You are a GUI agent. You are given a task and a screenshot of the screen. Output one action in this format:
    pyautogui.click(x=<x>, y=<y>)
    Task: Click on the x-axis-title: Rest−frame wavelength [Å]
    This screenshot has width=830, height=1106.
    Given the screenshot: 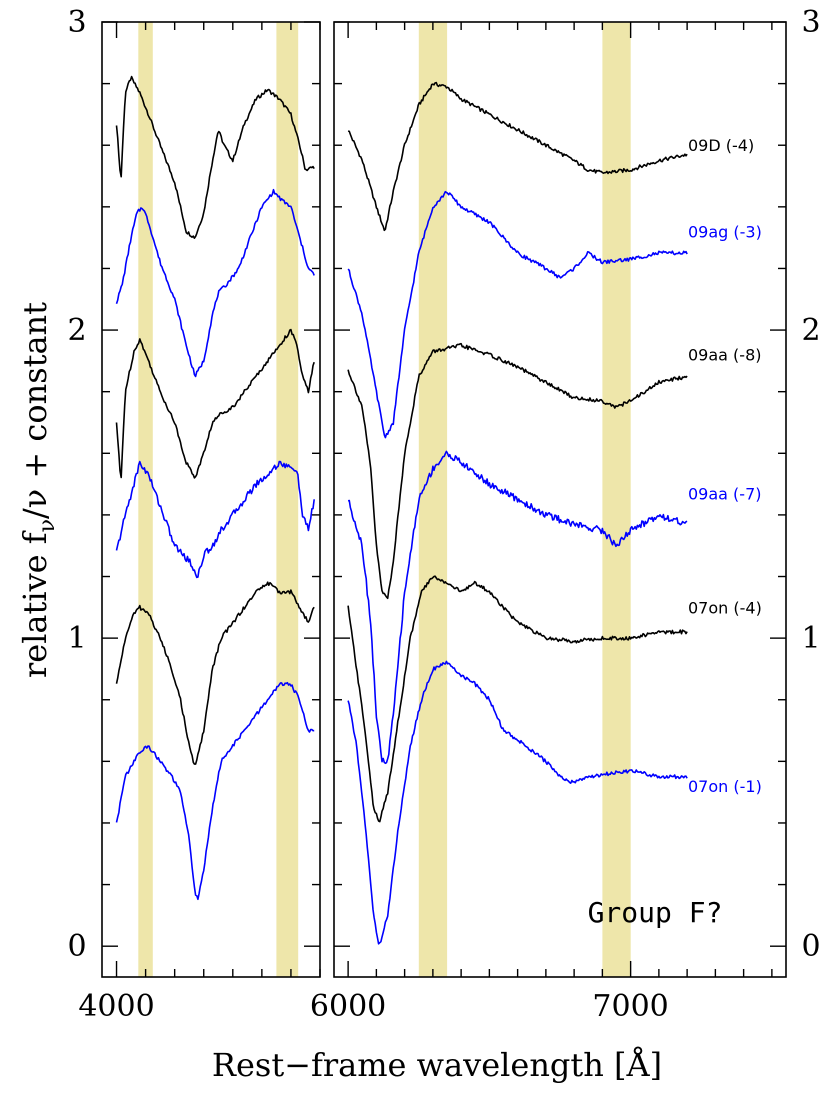 What is the action you would take?
    pyautogui.click(x=437, y=1065)
    